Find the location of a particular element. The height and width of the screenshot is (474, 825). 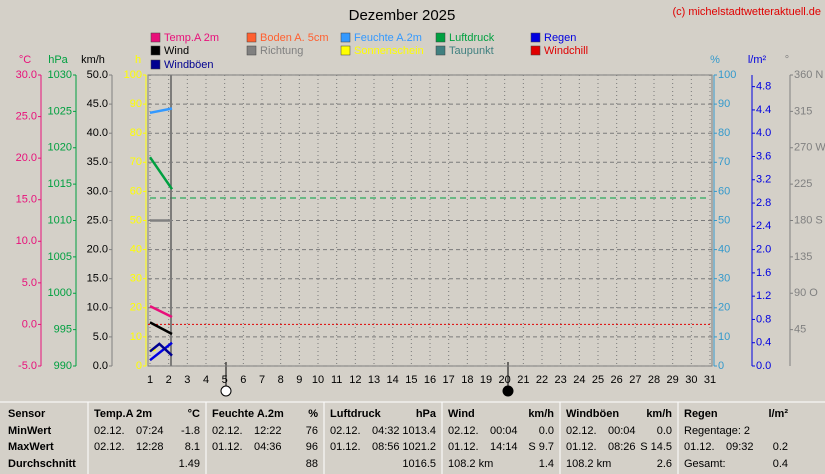

table-header: Regen is located at coordinates (701, 414).